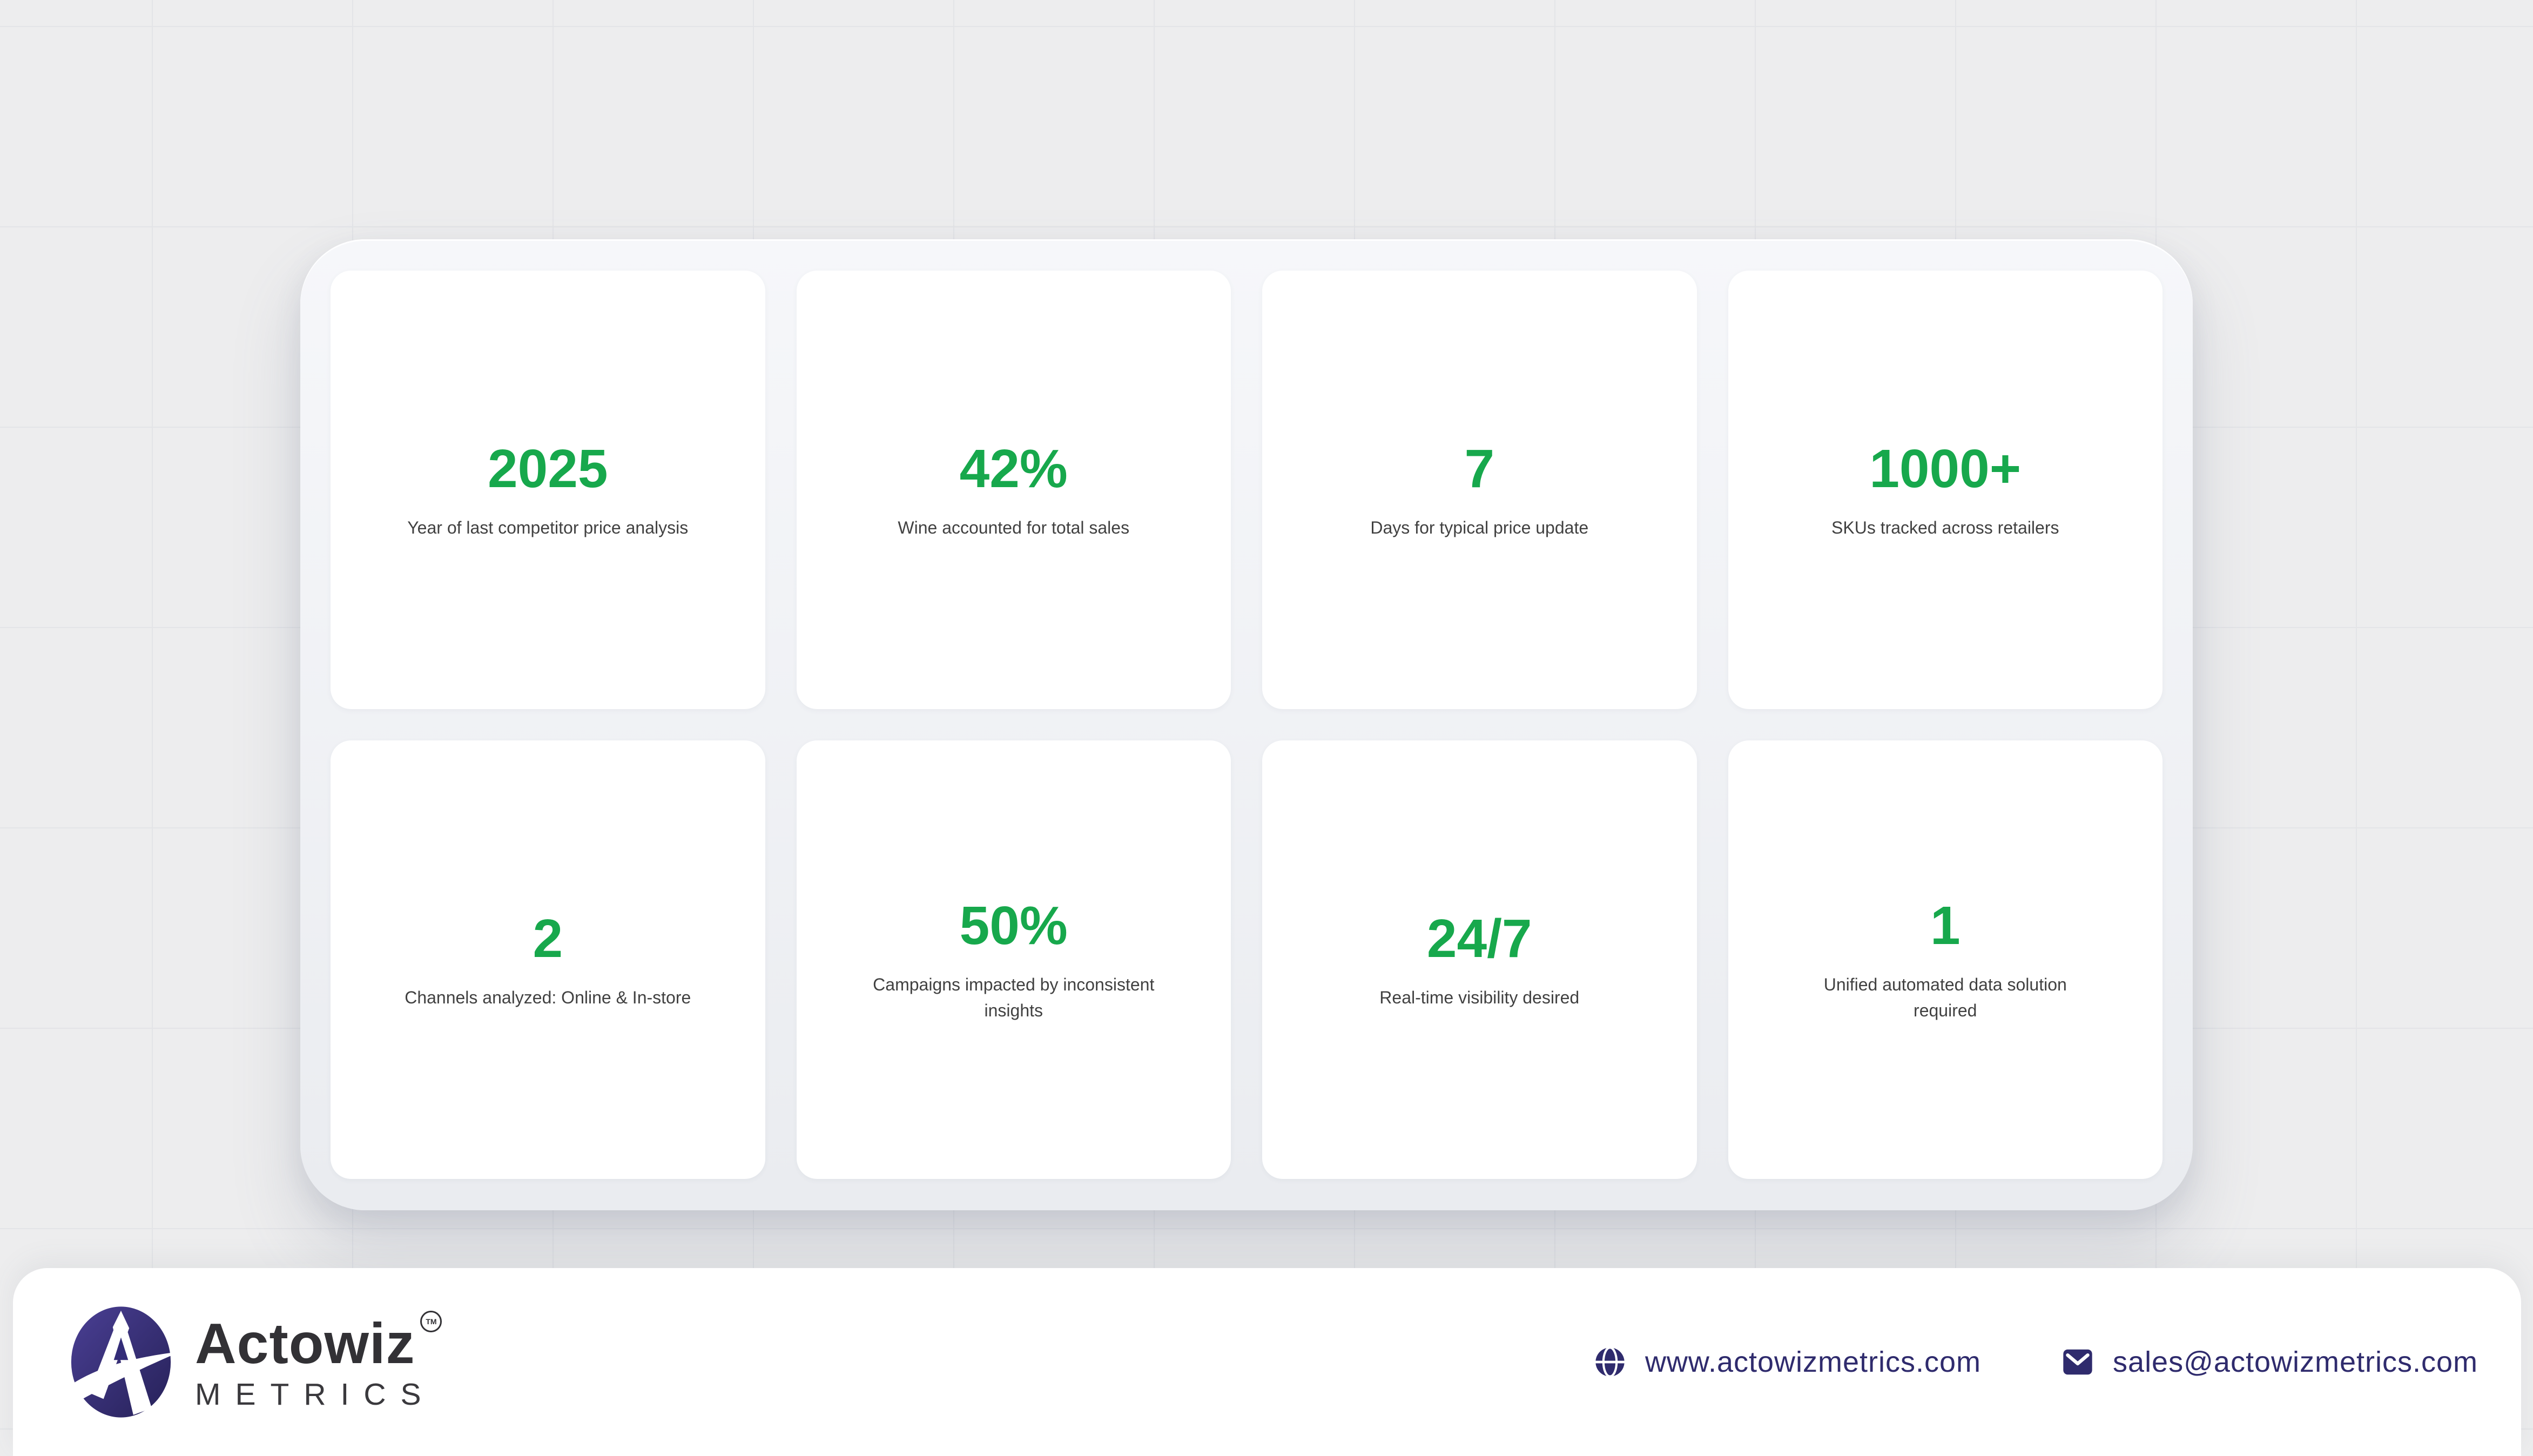  What do you see at coordinates (1610, 1362) in the screenshot?
I see `globe-icon` at bounding box center [1610, 1362].